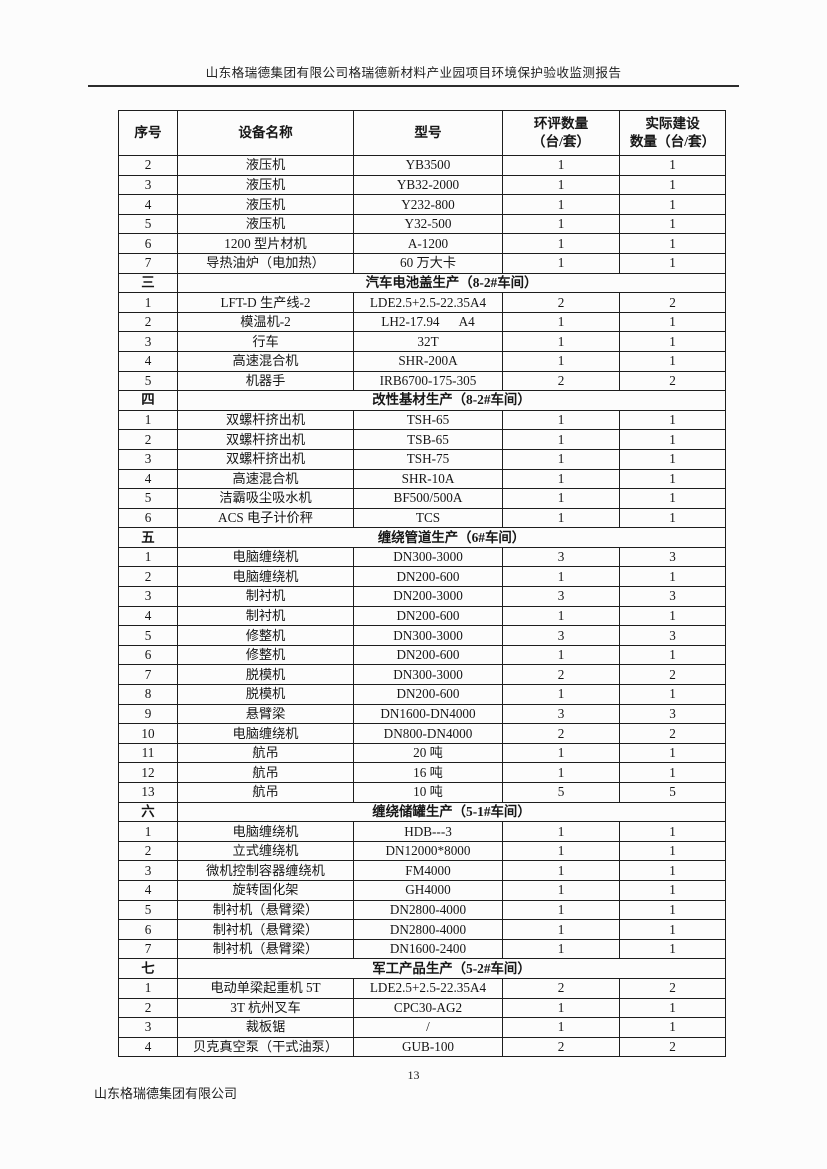  Describe the element at coordinates (422, 596) in the screenshot. I see `table-row: 3 制衬机 DN200-3000 3 3` at that location.